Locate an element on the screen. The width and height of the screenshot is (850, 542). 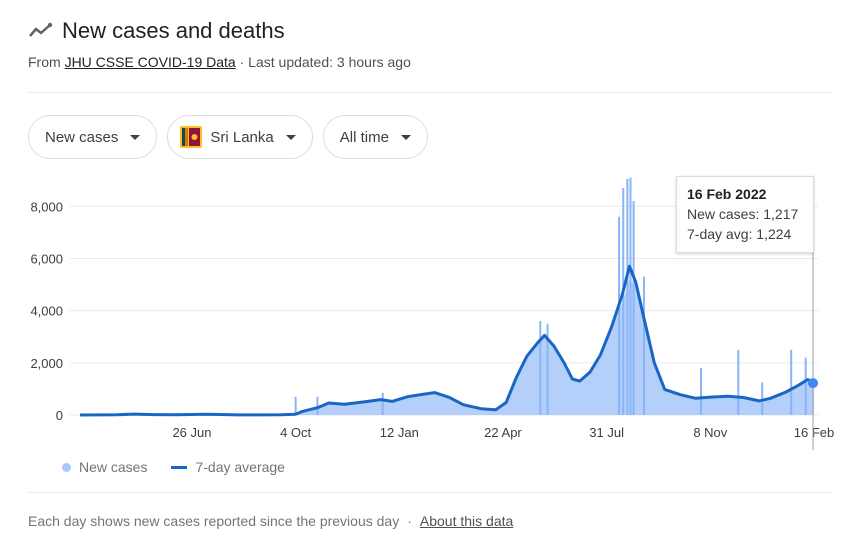
trend-icon is located at coordinates (41, 29).